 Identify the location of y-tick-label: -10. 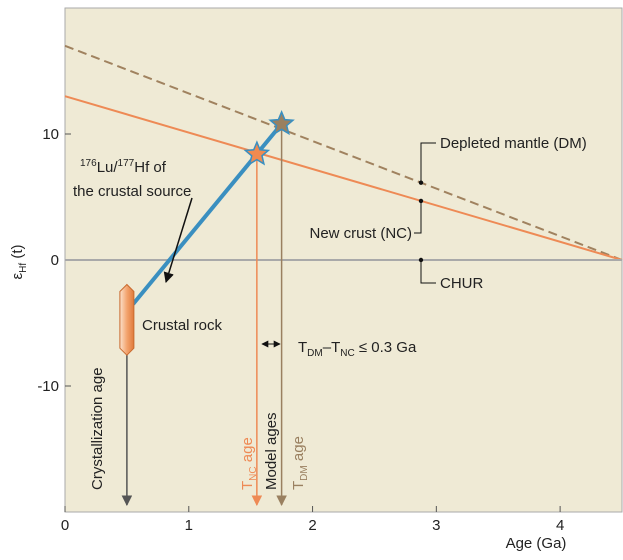
(48, 386).